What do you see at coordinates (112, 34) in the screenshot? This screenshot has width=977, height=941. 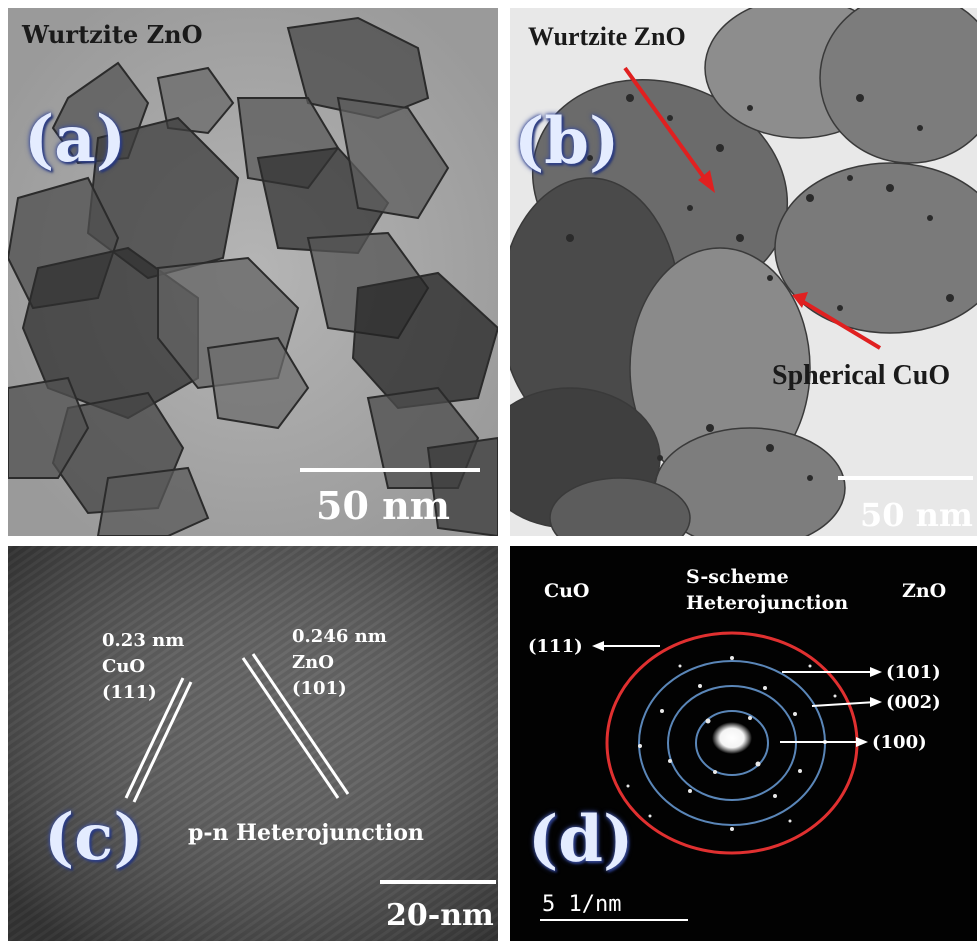 I see `panel-a-title: Wurtzite ZnO` at bounding box center [112, 34].